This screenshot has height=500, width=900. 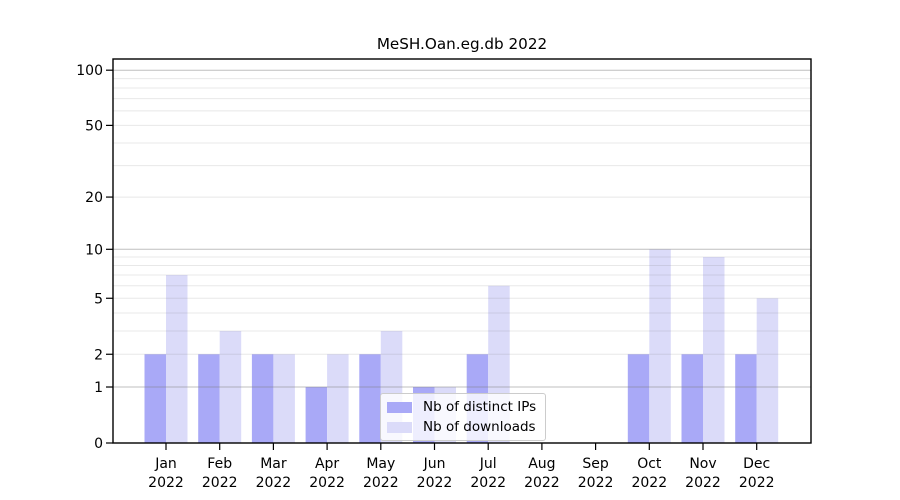 What do you see at coordinates (480, 407) in the screenshot?
I see `legend-label: Nb of distinct IPs` at bounding box center [480, 407].